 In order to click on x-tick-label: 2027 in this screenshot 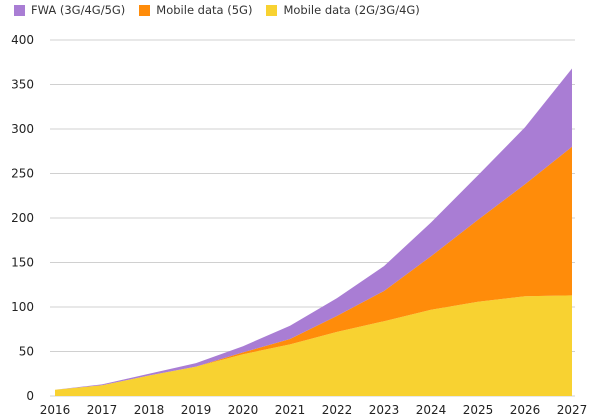, I will do `click(572, 410)`.